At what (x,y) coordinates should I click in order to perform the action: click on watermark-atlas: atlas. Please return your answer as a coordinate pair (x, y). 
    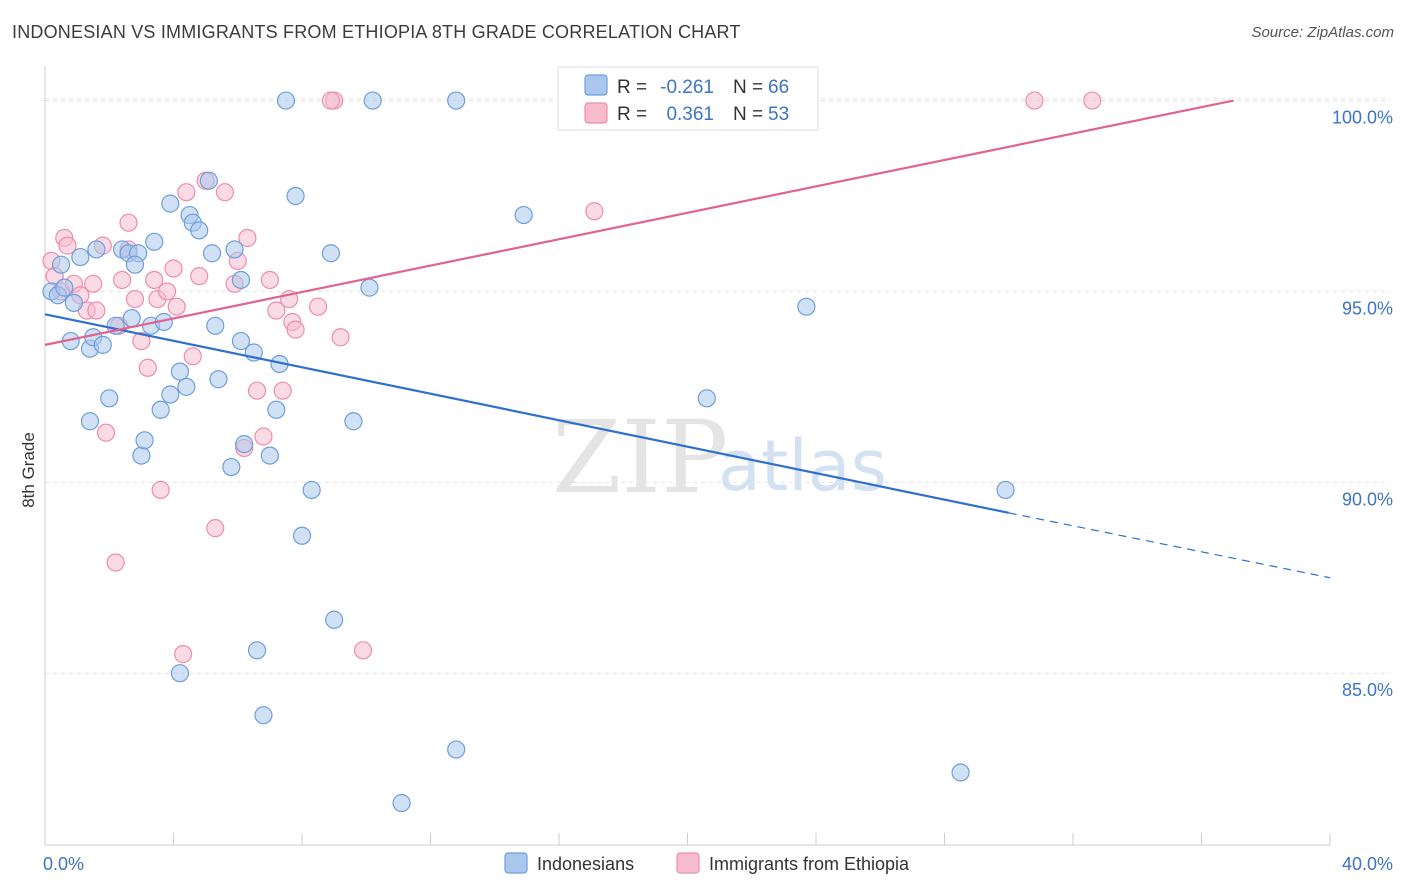
    Looking at the image, I should click on (802, 466).